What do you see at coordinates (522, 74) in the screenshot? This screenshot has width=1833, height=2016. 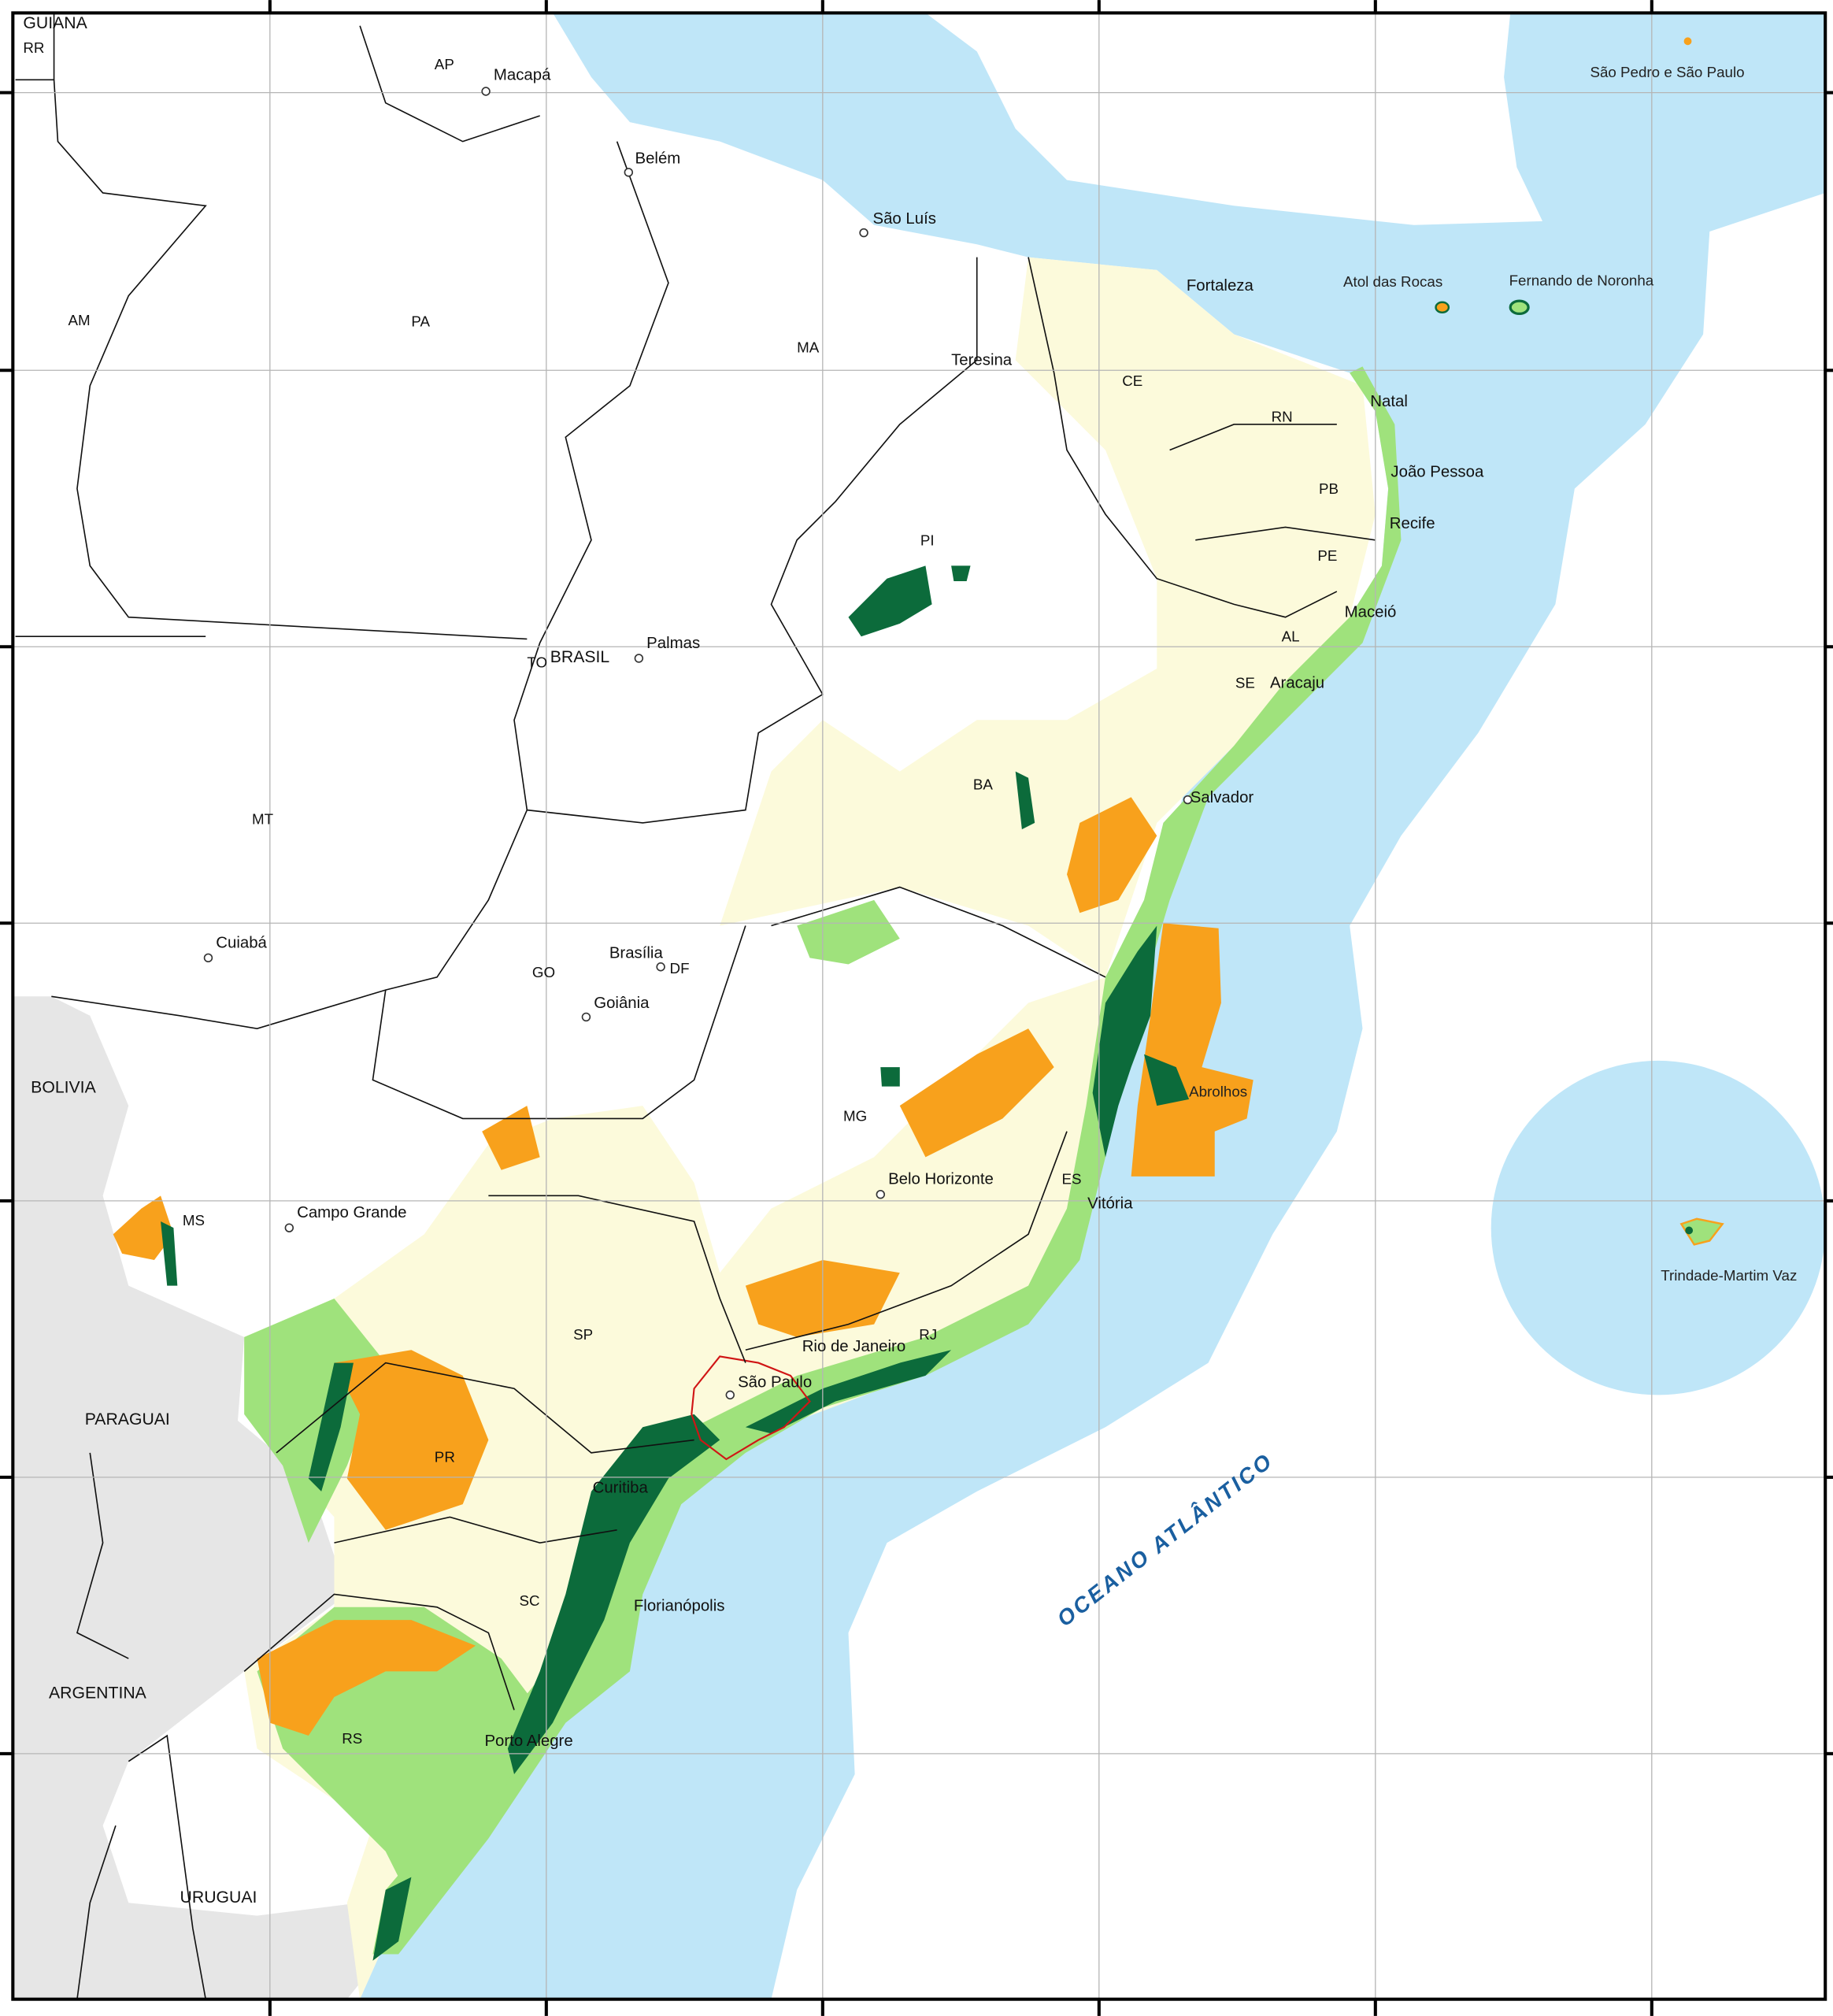 I see `city-label: Macapá` at bounding box center [522, 74].